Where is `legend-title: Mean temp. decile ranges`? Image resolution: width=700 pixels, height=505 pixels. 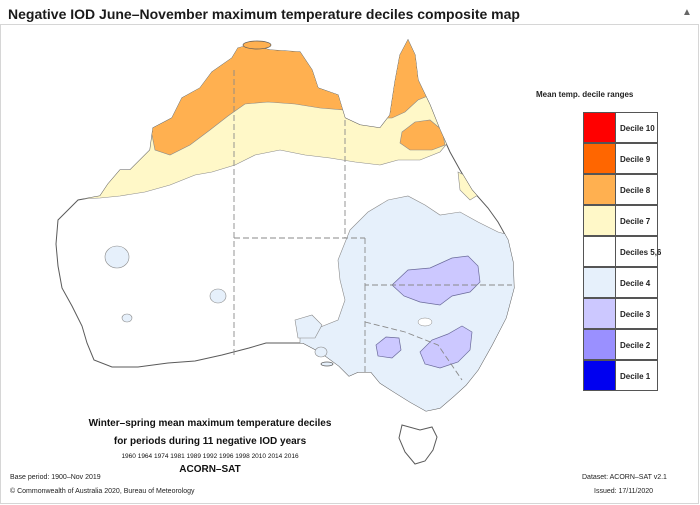 legend-title: Mean temp. decile ranges is located at coordinates (585, 94).